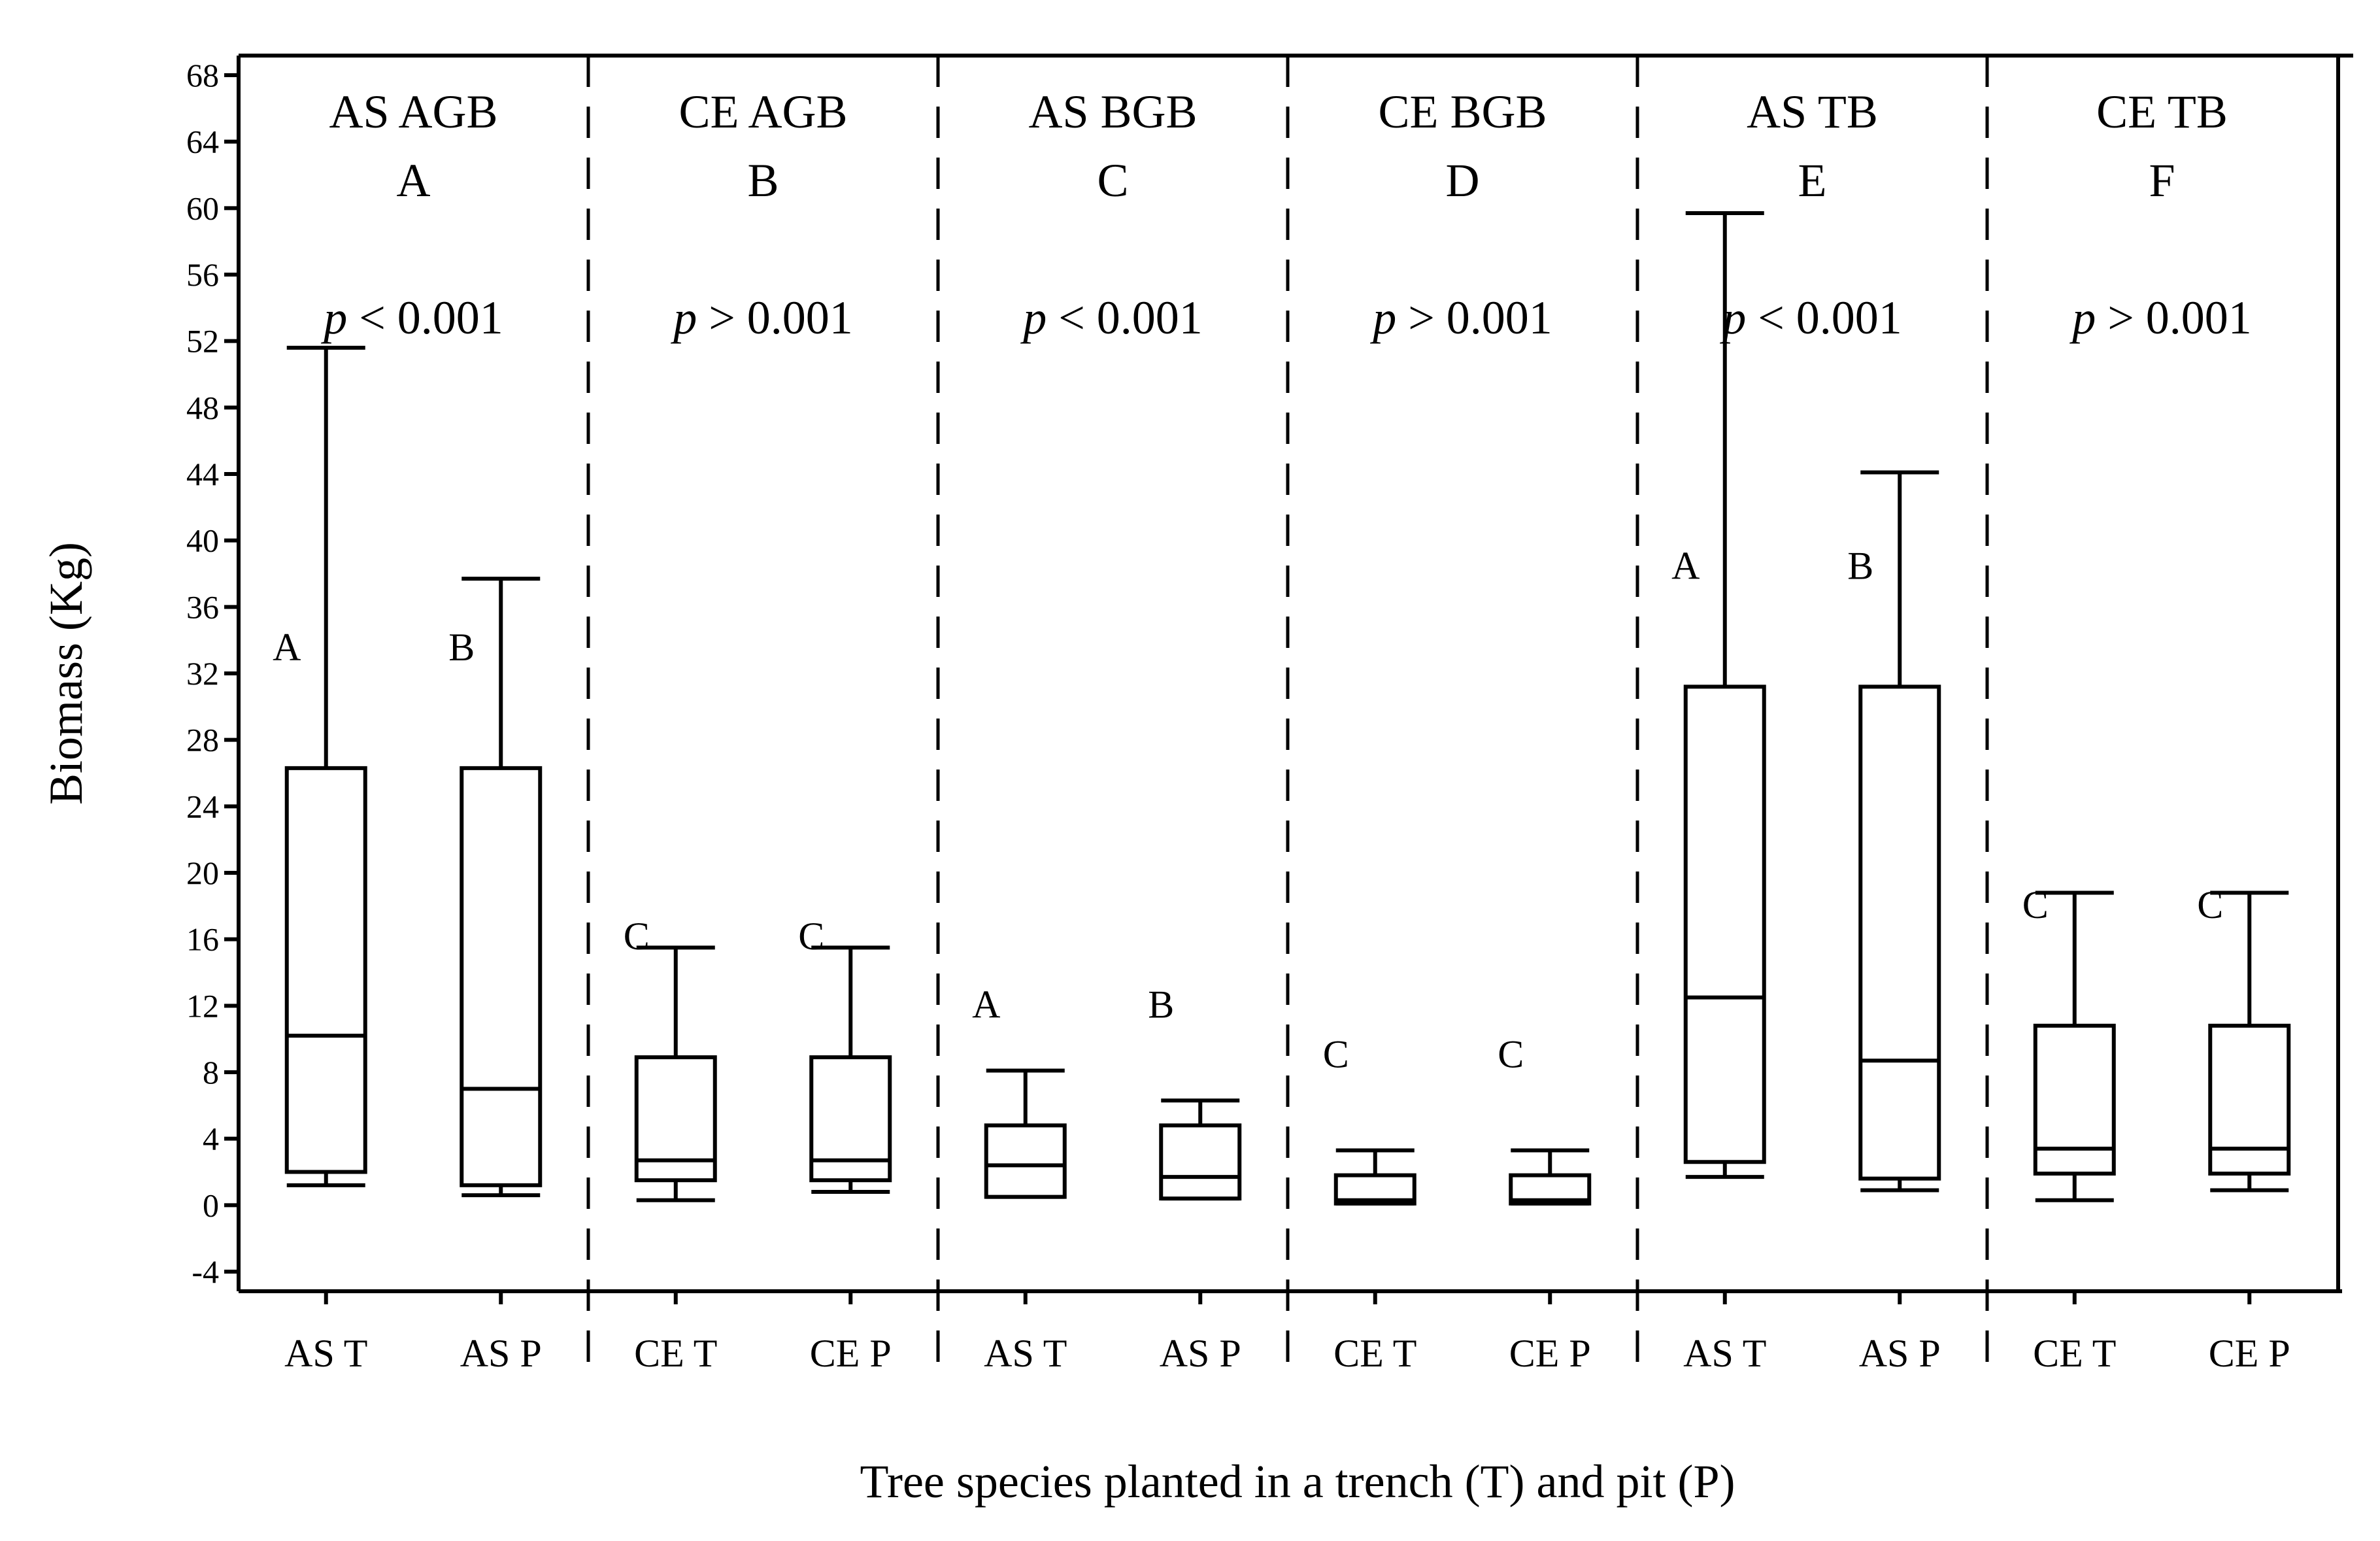 This screenshot has height=1541, width=2380. What do you see at coordinates (1457, 646) in the screenshot?
I see `panel: CE BGB Dp > 0.001 C C` at bounding box center [1457, 646].